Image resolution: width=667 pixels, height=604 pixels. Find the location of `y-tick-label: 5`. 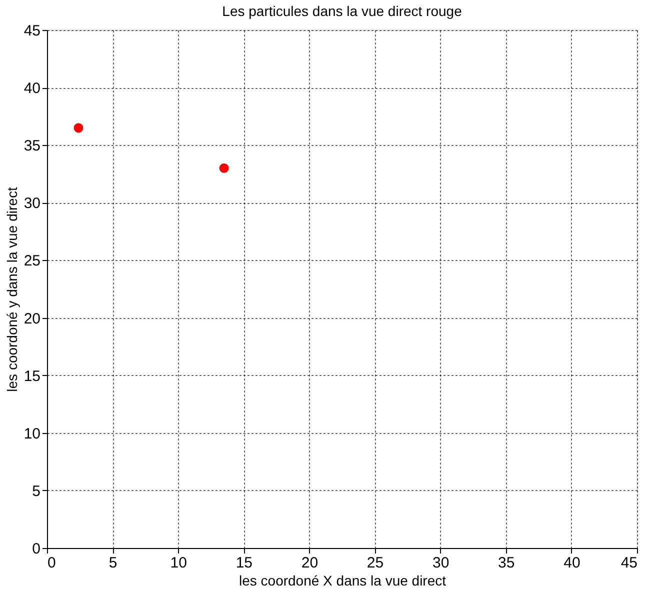

y-tick-label: 5 is located at coordinates (36, 491).